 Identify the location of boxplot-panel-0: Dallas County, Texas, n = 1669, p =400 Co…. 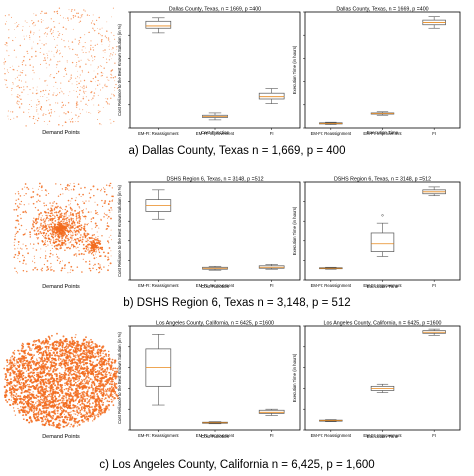
(209, 71).